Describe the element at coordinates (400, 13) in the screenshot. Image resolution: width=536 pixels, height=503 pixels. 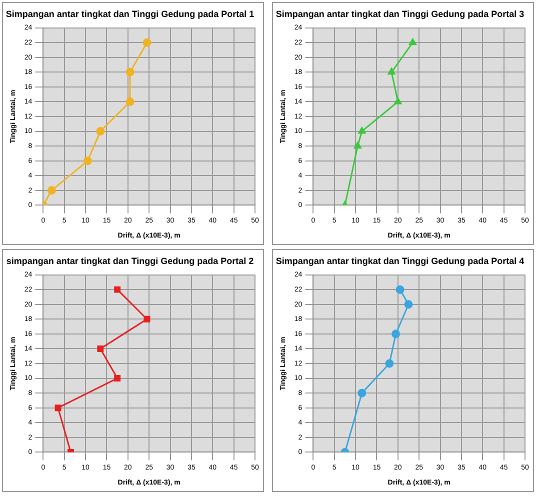
I see `chart-title: Simpangan antar tingkat dan Tinggi Gedung pada Portal 3` at that location.